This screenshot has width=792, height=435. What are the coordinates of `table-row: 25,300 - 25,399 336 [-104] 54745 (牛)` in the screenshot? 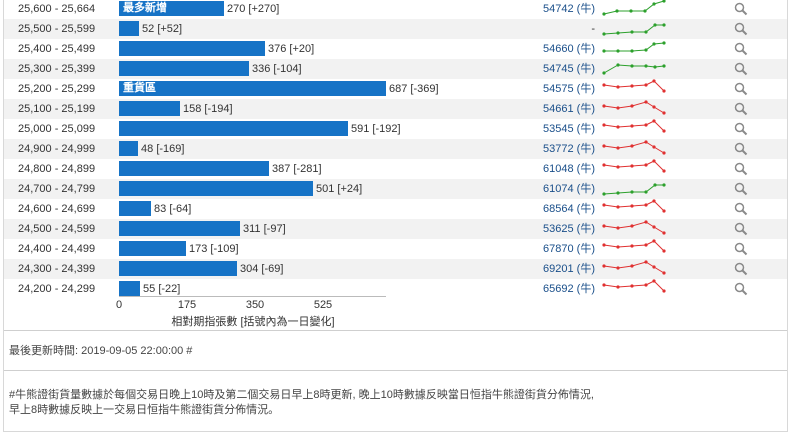 It's located at (395, 69).